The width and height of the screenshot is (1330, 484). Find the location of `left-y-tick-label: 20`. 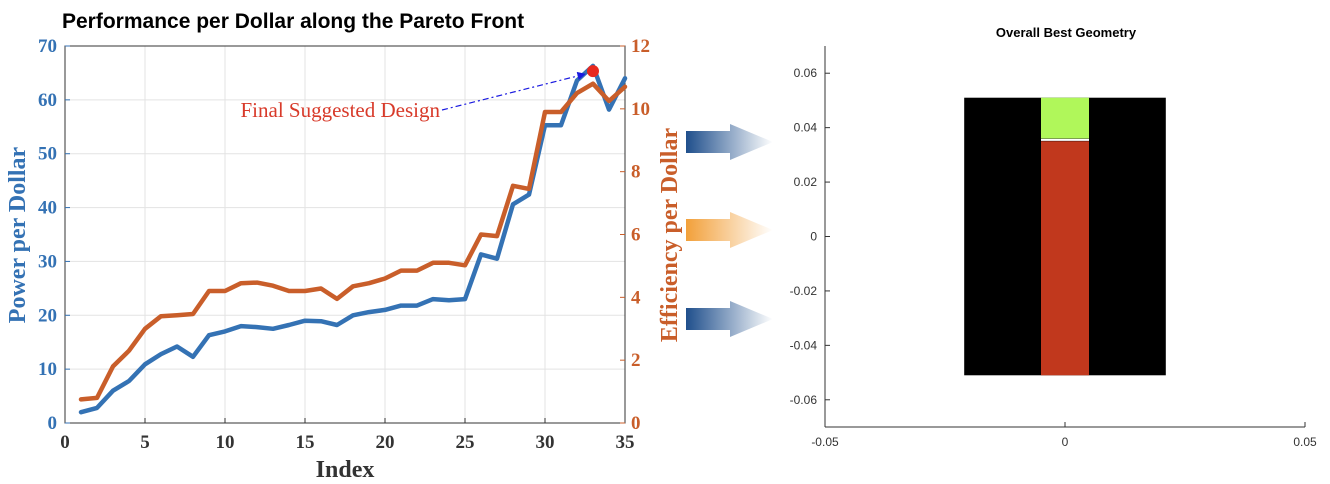

left-y-tick-label: 20 is located at coordinates (47, 315).